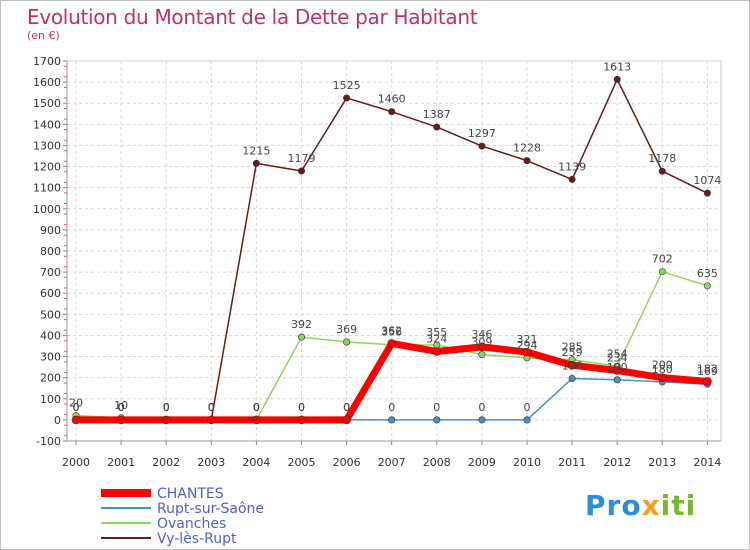 This screenshot has width=750, height=550. Describe the element at coordinates (346, 329) in the screenshot. I see `data-label: 369` at that location.